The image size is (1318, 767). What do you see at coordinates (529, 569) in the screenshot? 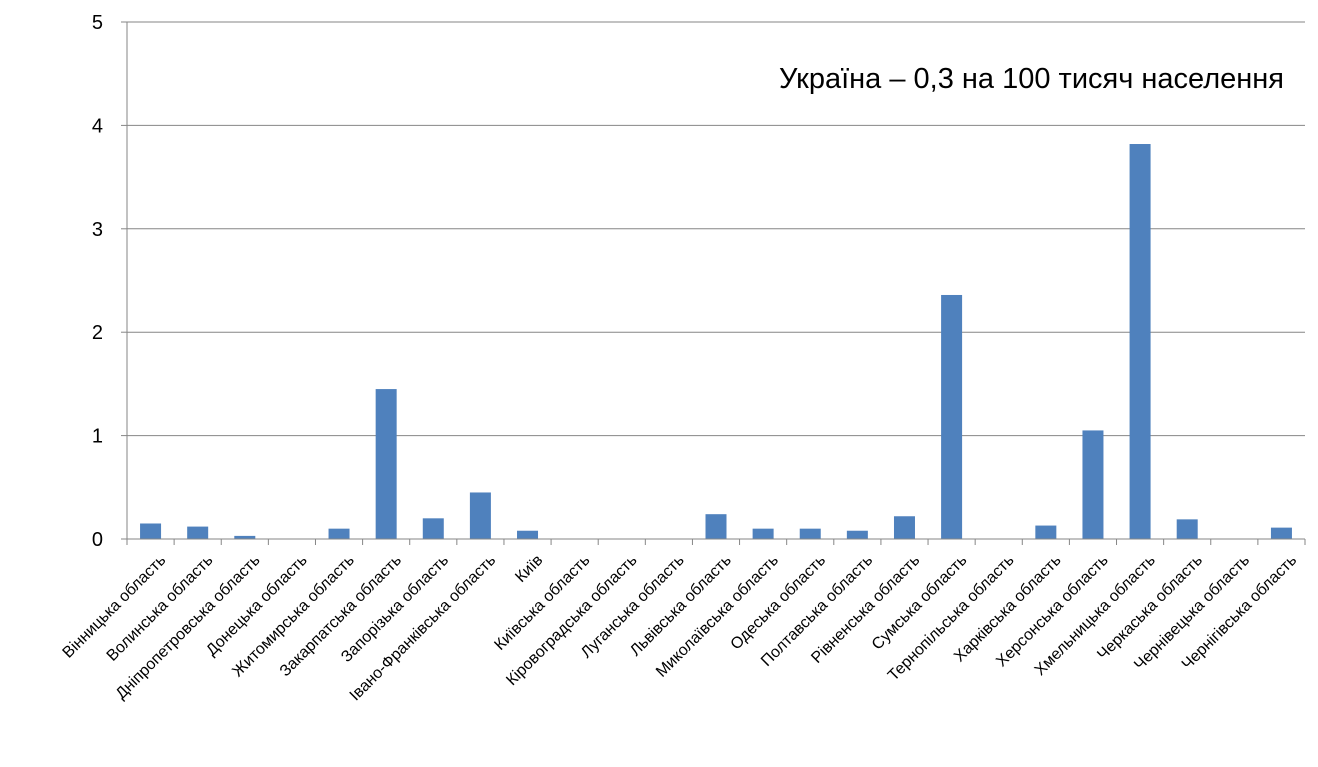
I see `x-category-label-8: Київ` at bounding box center [529, 569].